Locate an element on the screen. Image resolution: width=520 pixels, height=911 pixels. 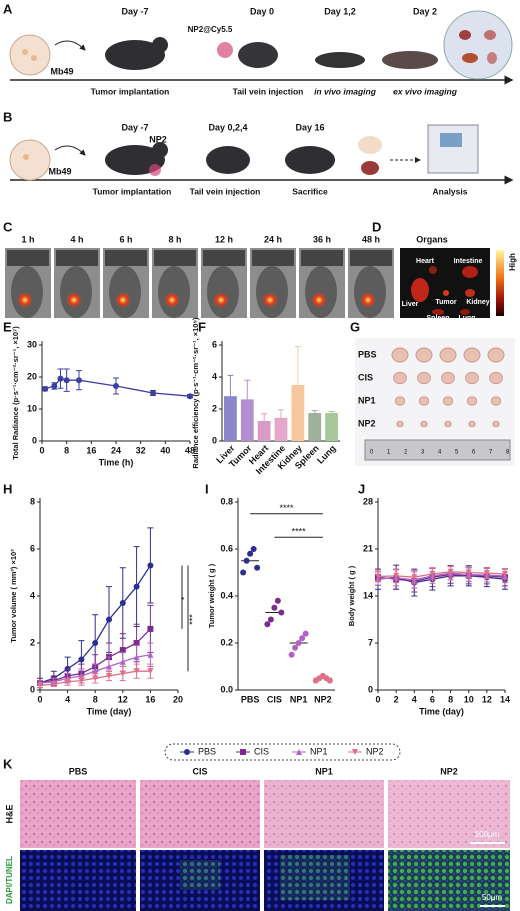
y-tick-label: 0.0 is located at coordinates (226, 689).